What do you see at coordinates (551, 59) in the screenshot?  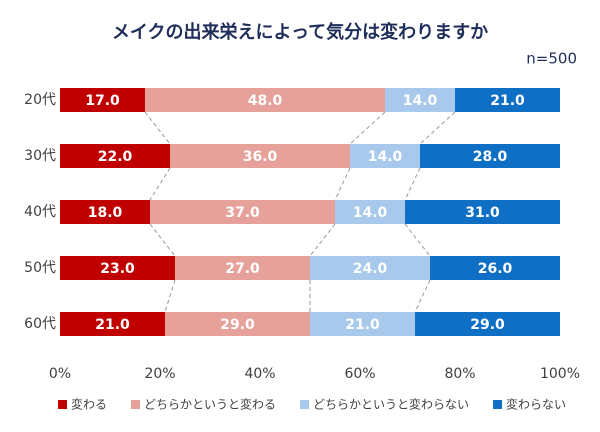 I see `chart-subtitle: n=500` at bounding box center [551, 59].